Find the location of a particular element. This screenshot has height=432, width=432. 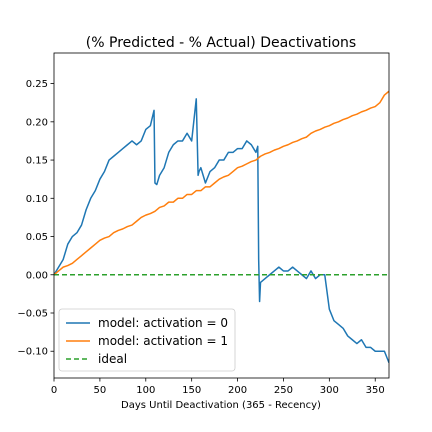

legend-label-series-0: model: activation = 0 is located at coordinates (163, 323).